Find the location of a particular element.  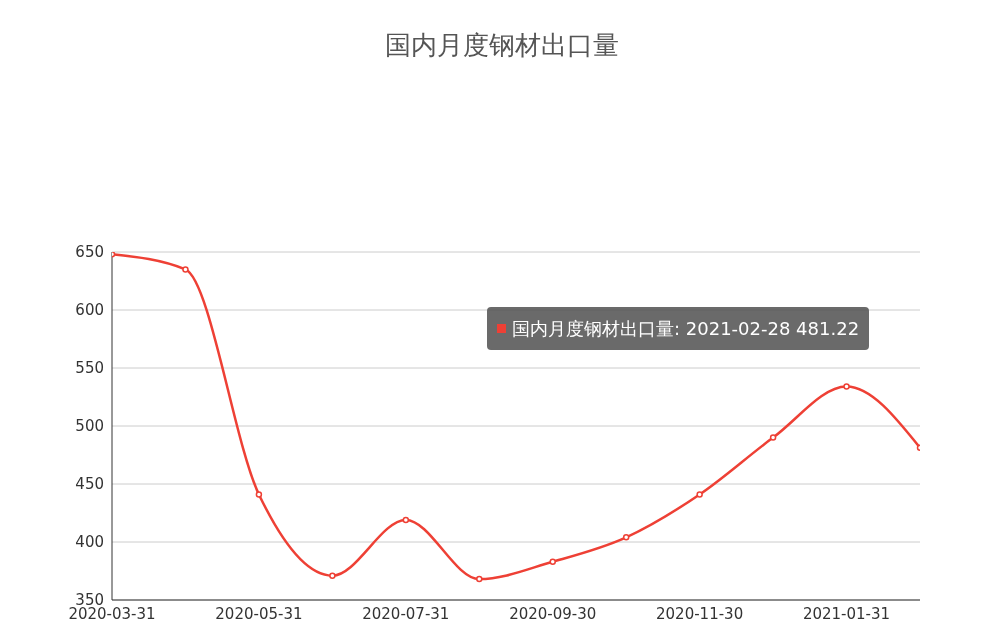

x-tick-label: 2020-05-31 is located at coordinates (259, 613).